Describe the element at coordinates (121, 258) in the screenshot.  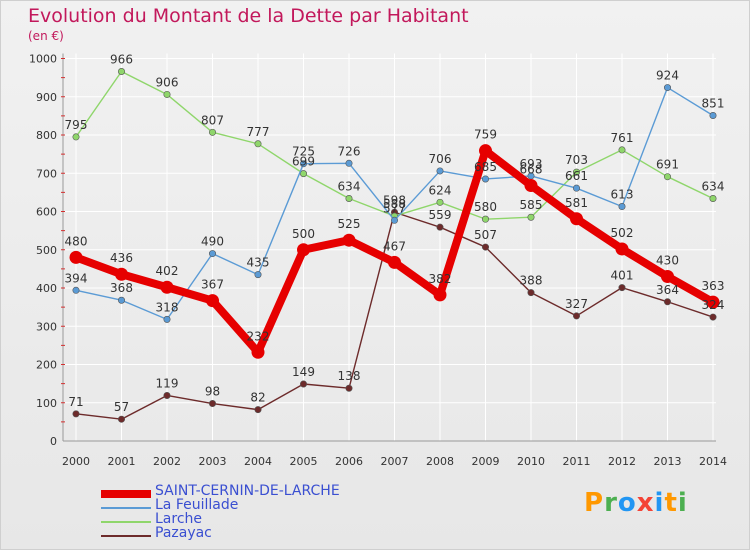
I see `data-label-saint-cernin-de-larche: 436` at that location.